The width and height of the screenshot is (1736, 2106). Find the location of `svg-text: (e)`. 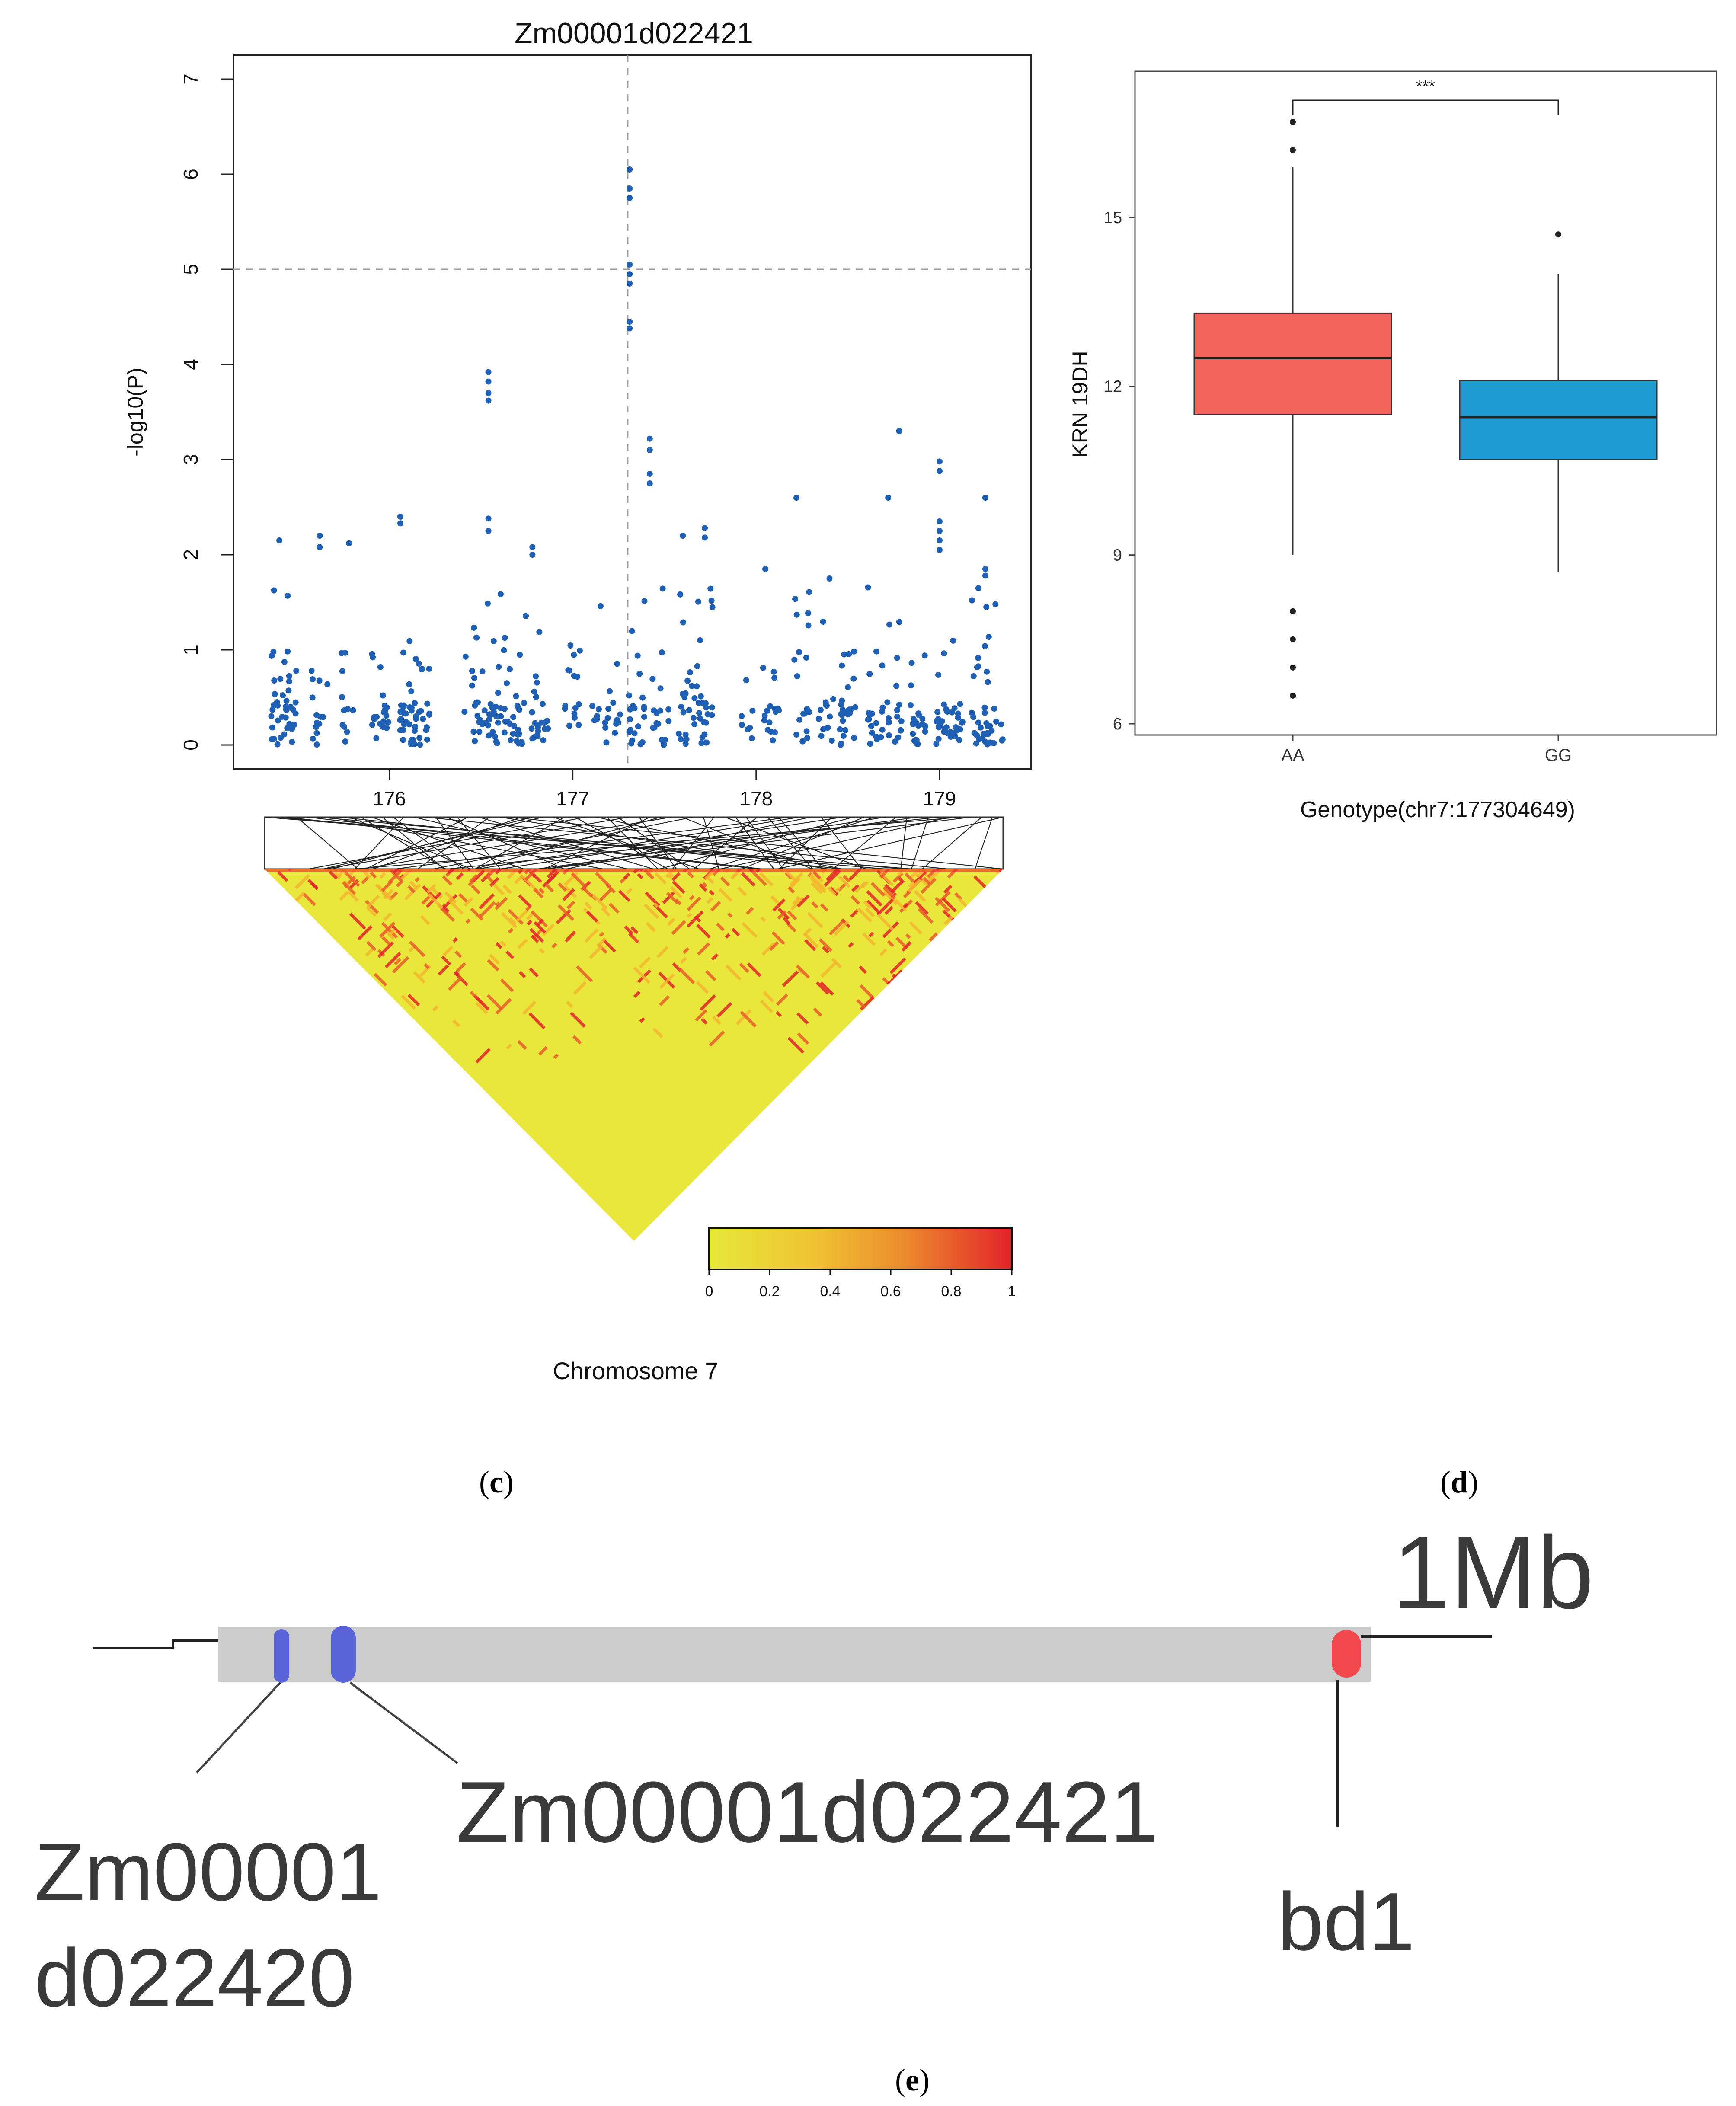

svg-text: (e) is located at coordinates (912, 2080).